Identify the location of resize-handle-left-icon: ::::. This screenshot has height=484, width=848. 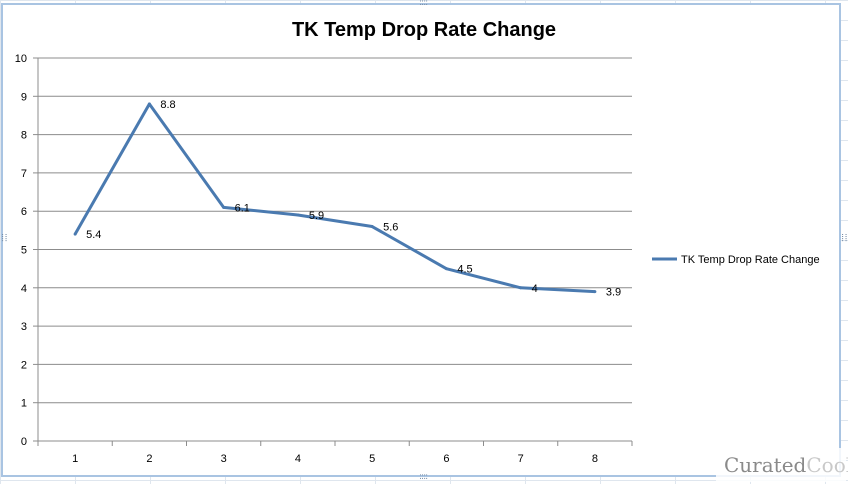
(4, 237).